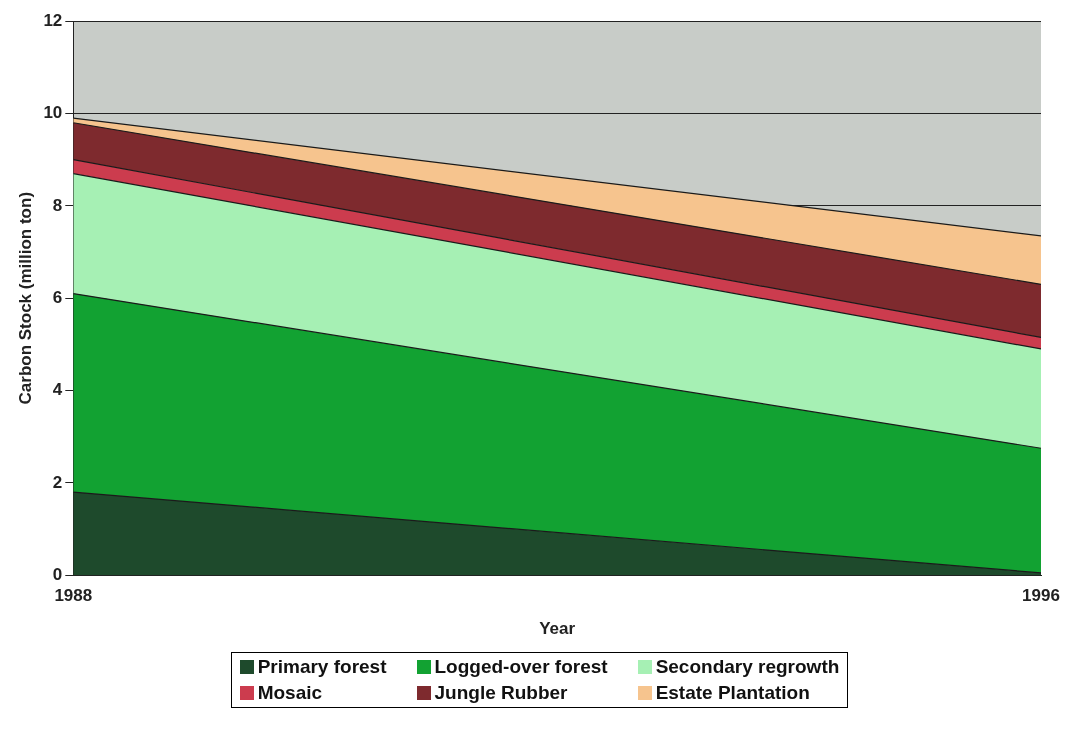 The width and height of the screenshot is (1079, 729). What do you see at coordinates (290, 693) in the screenshot?
I see `legend-label: Mosaic` at bounding box center [290, 693].